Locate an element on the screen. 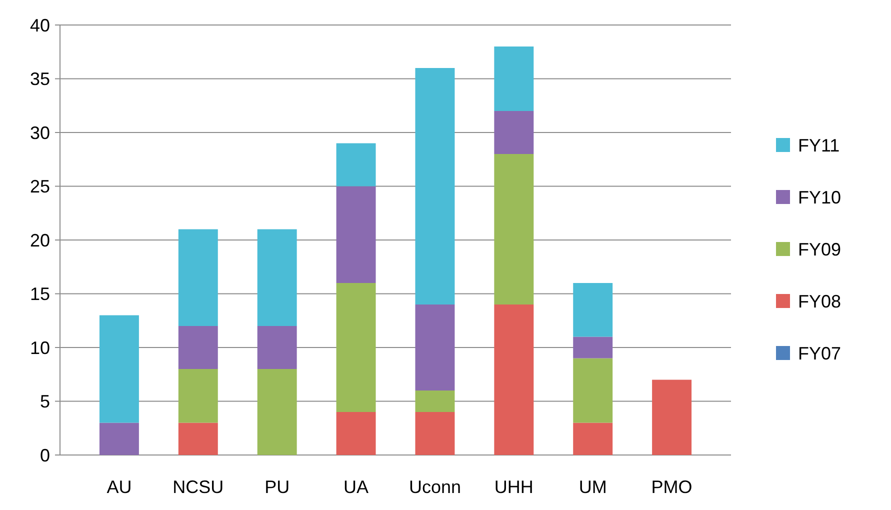 This screenshot has height=510, width=891. y-tick-label: 20 is located at coordinates (40, 240).